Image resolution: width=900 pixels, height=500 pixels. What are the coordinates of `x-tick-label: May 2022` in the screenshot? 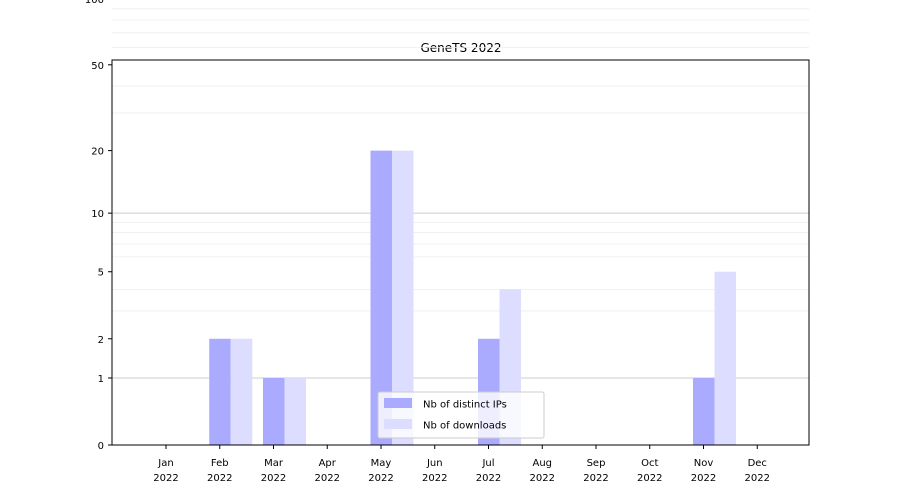 It's located at (380, 471).